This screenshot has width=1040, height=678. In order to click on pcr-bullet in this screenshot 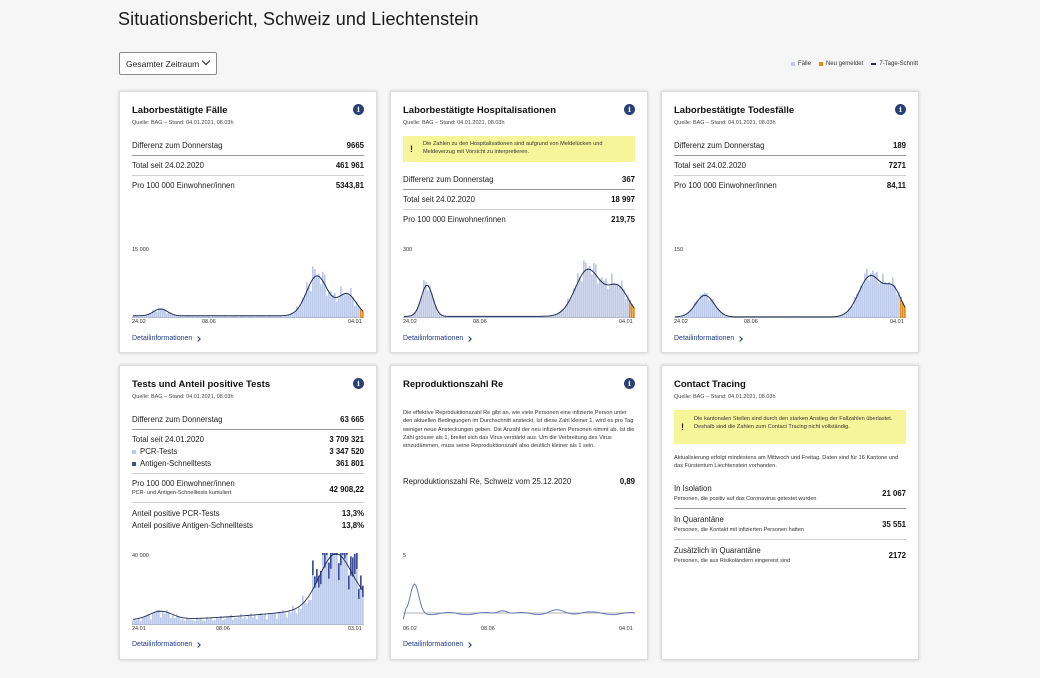, I will do `click(134, 451)`.